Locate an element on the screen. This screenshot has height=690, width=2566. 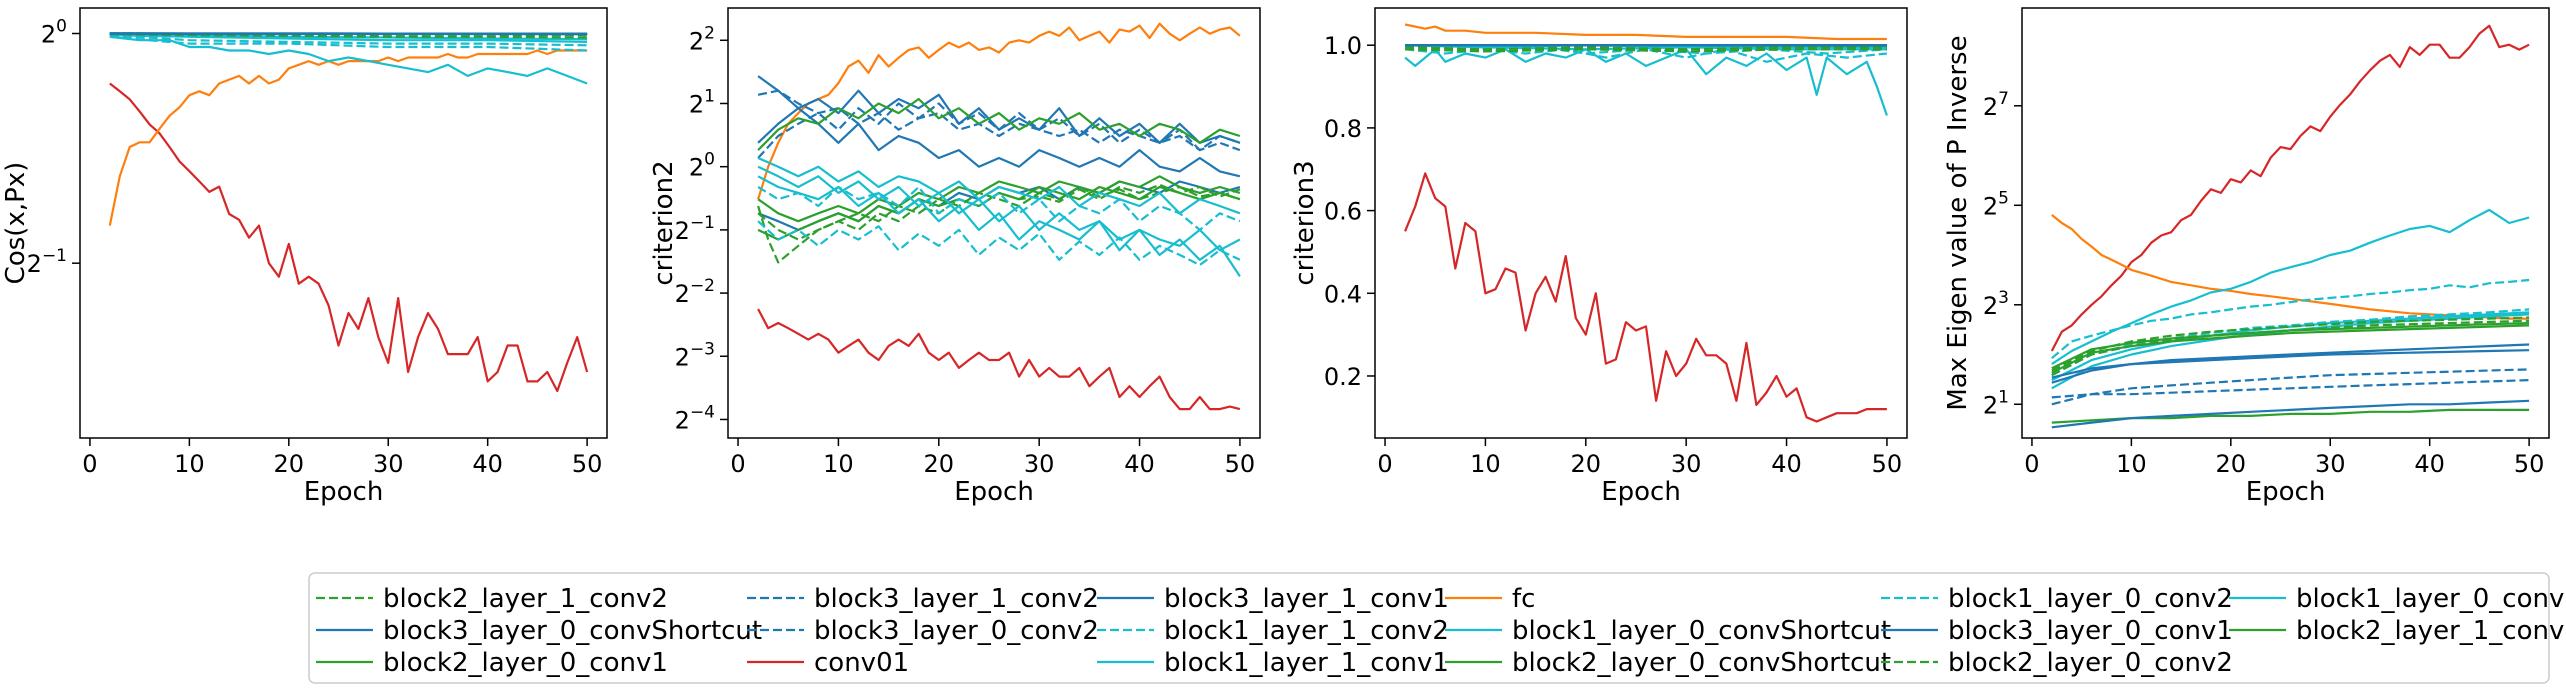
legend-label: block1_layer_0_convShortcut is located at coordinates (1701, 631).